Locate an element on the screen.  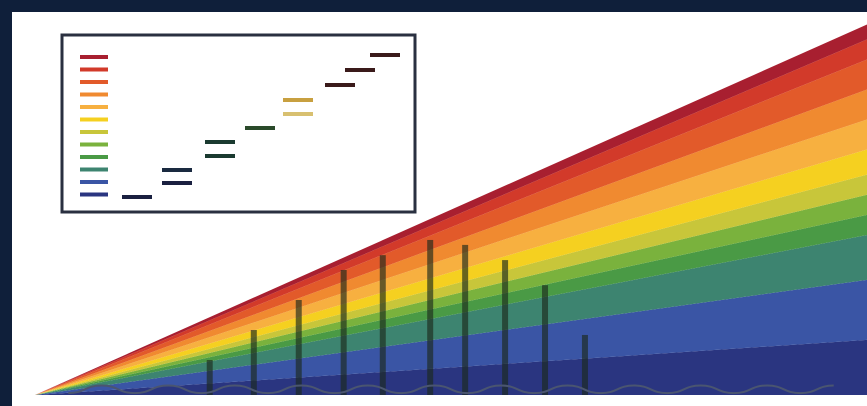
wave-line is located at coordinates (451, 389).